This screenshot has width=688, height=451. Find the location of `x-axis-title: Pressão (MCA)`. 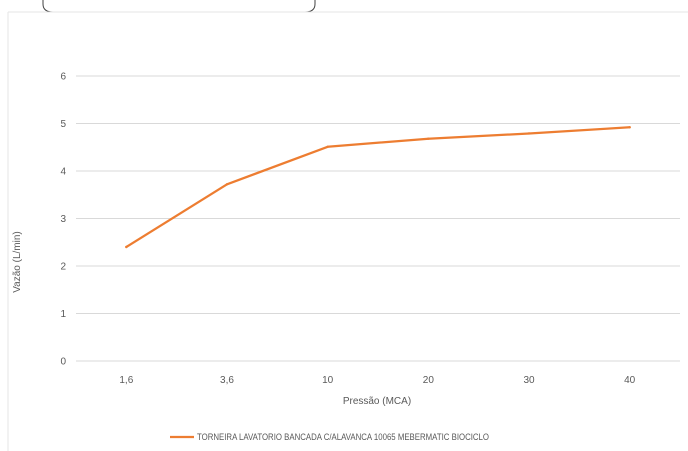

x-axis-title: Pressão (MCA) is located at coordinates (377, 401).